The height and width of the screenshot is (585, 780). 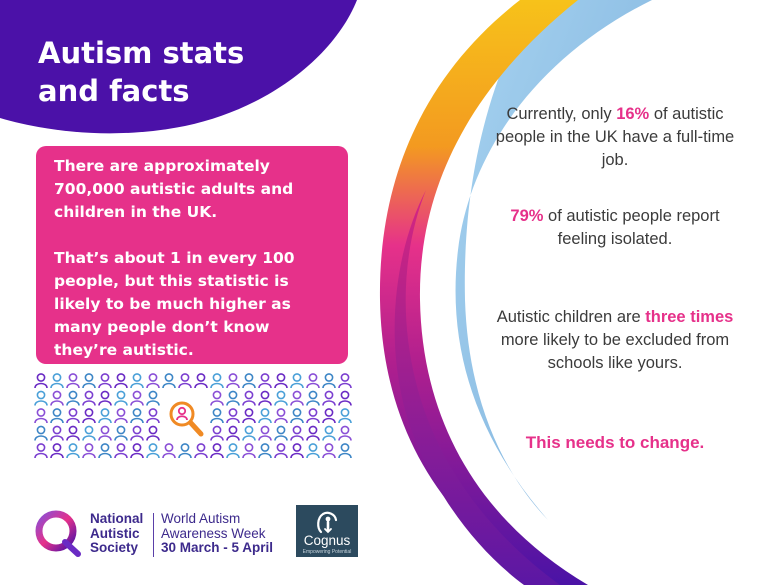 What do you see at coordinates (168, 72) in the screenshot?
I see `page-title: Autism stats and facts` at bounding box center [168, 72].